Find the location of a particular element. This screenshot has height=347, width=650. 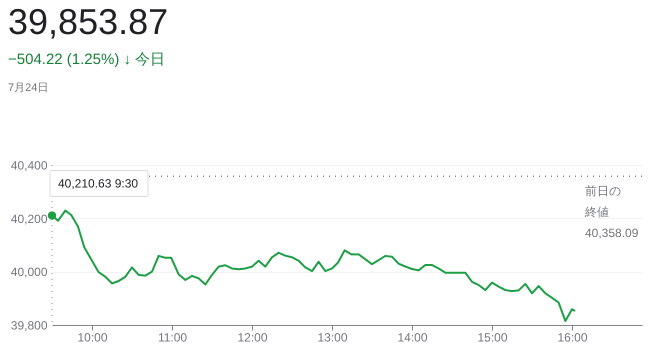

y-tick-label: 40,000 is located at coordinates (29, 272).